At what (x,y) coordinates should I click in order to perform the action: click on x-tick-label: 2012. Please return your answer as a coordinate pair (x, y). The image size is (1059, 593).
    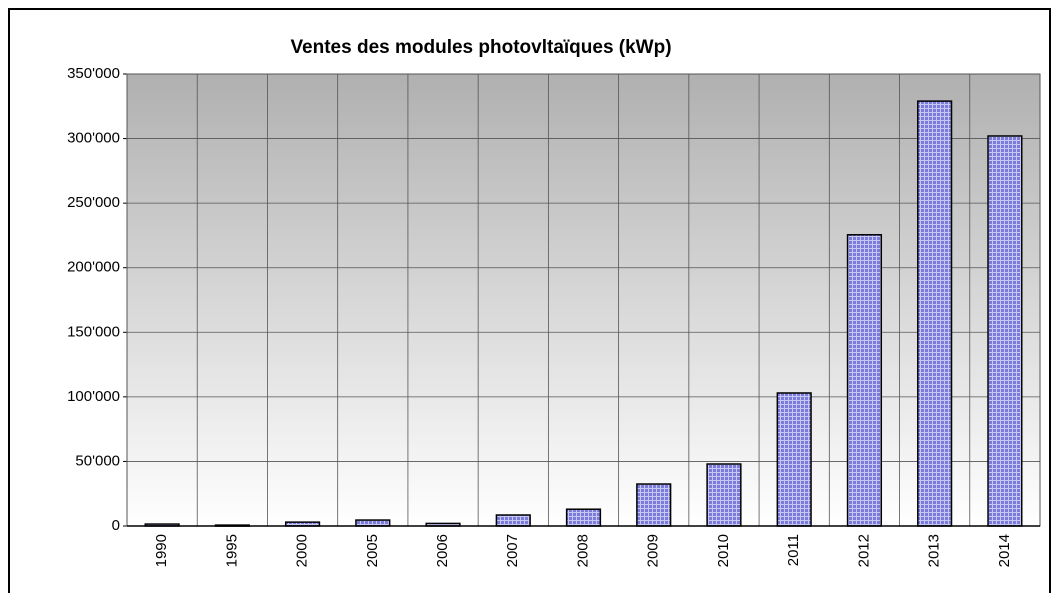
    Looking at the image, I should click on (863, 550).